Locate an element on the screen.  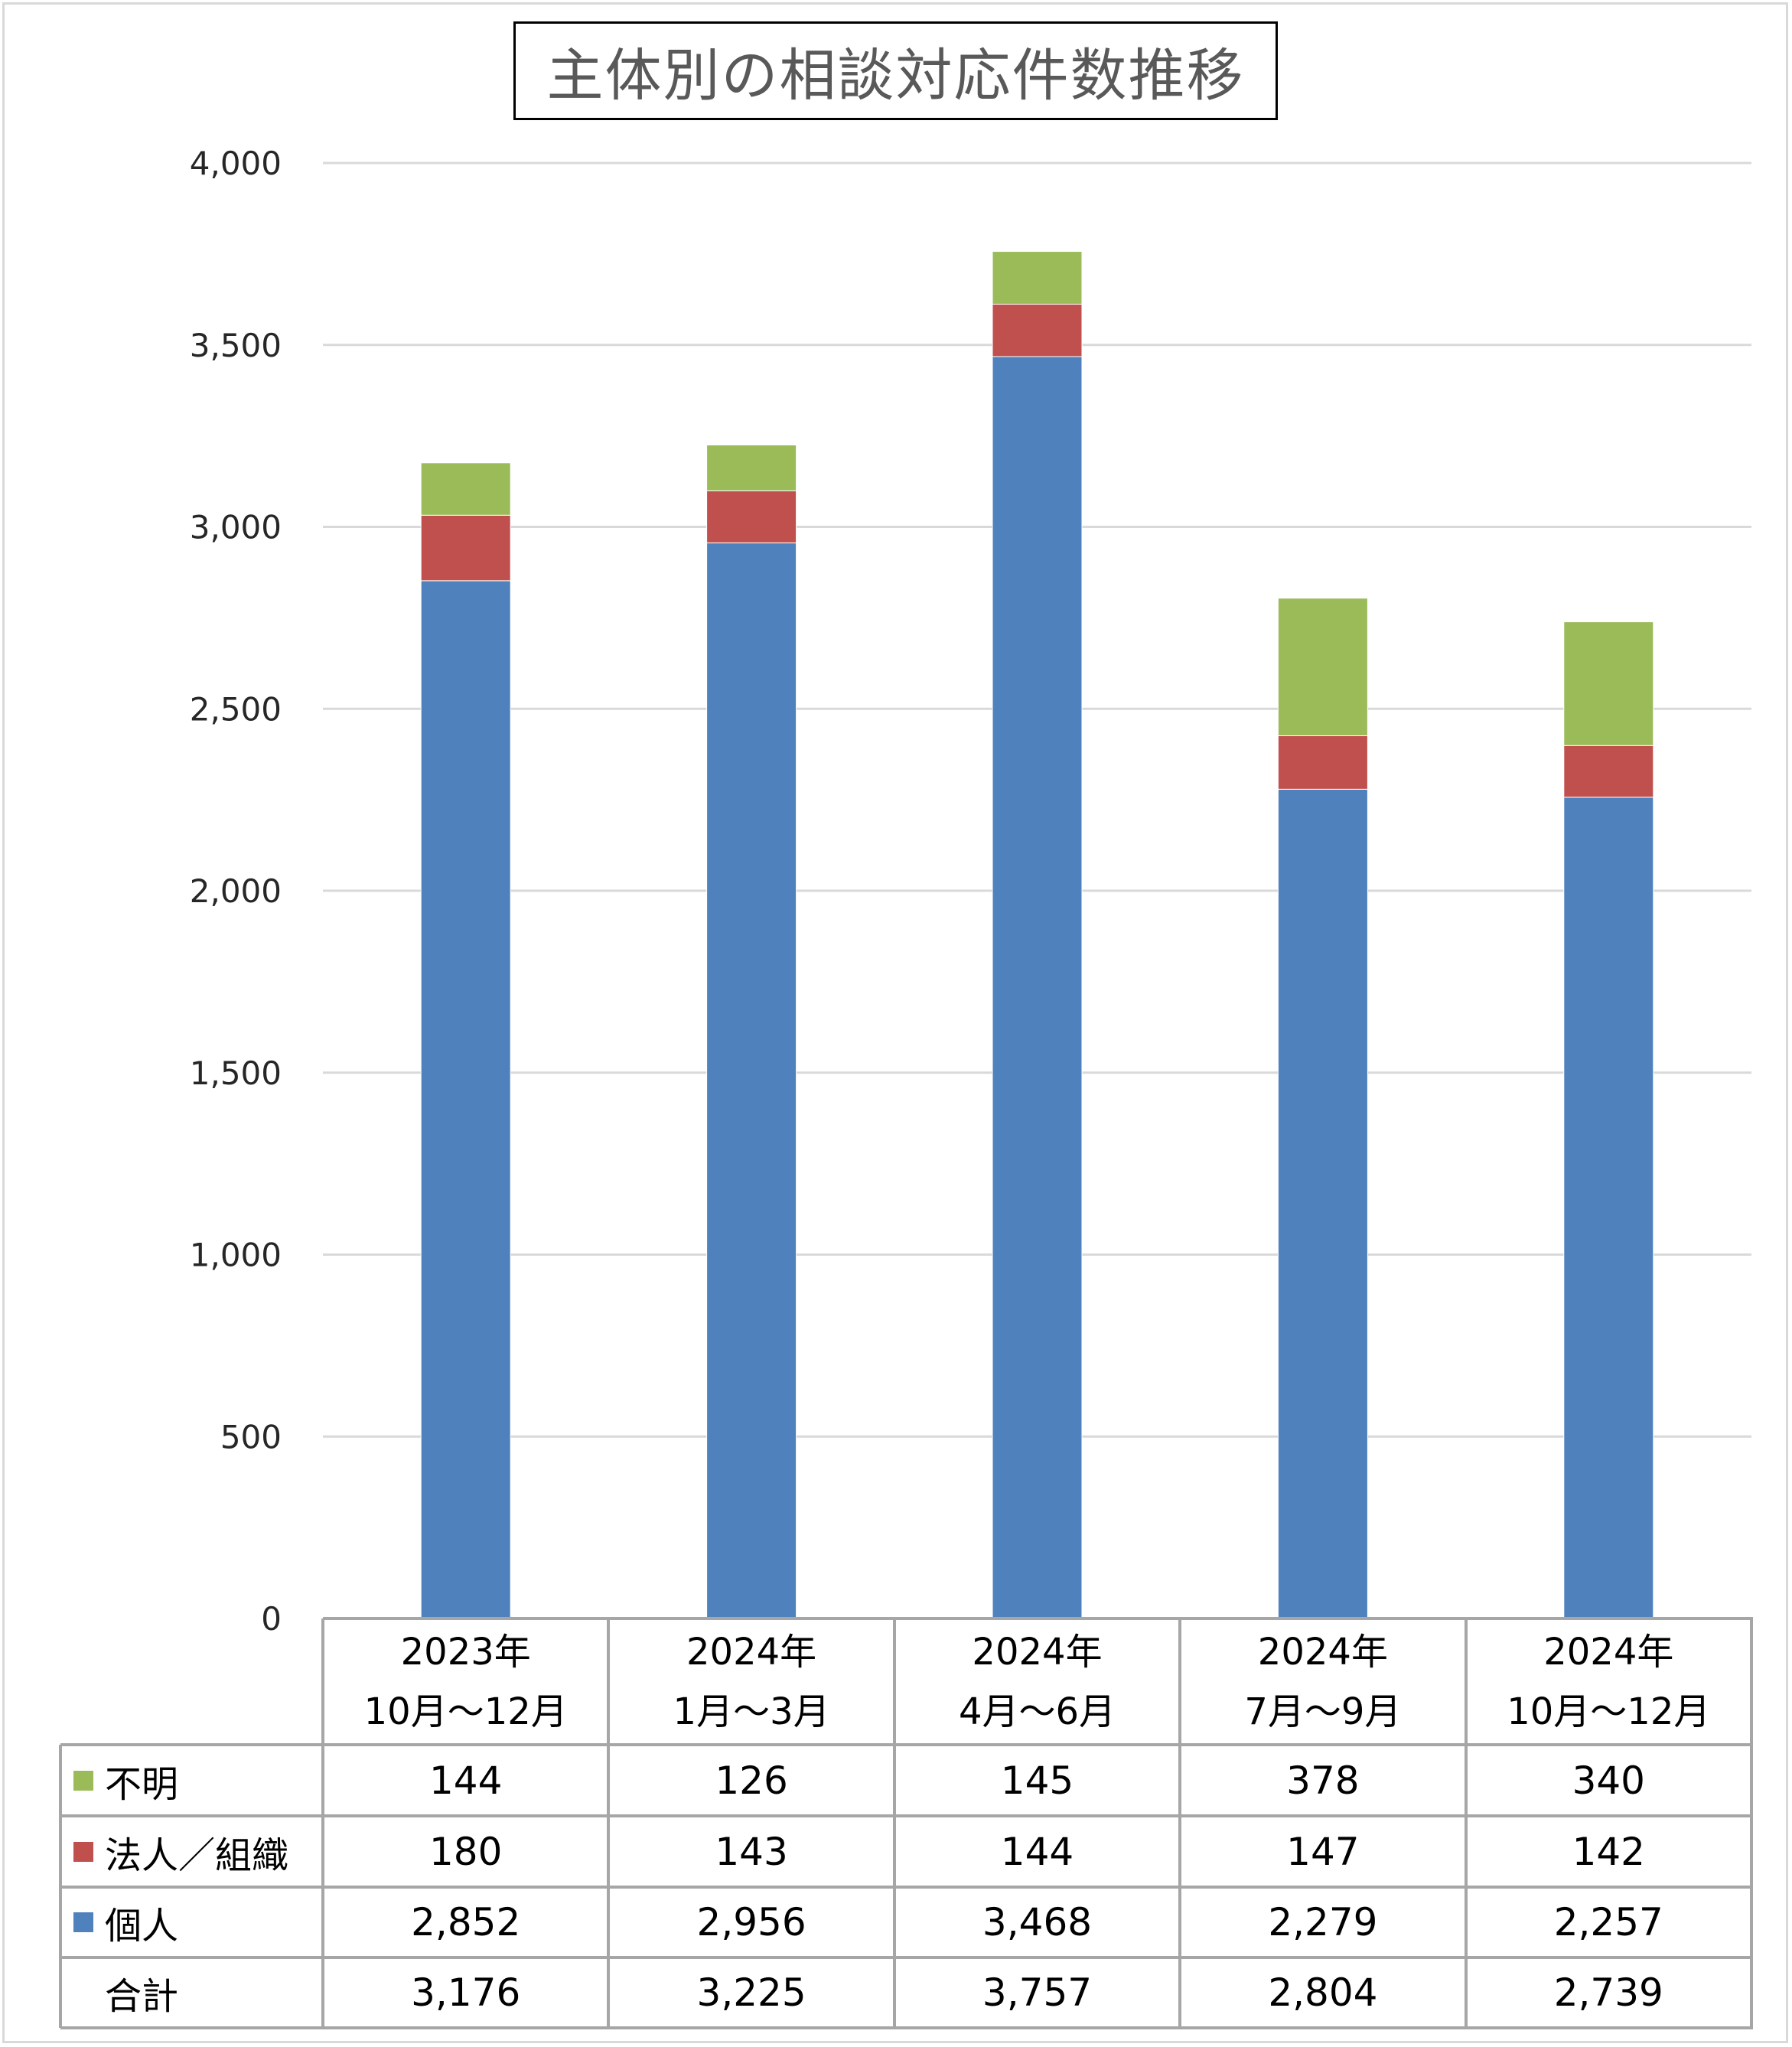
y-tick-label: 2,000 is located at coordinates (236, 891).